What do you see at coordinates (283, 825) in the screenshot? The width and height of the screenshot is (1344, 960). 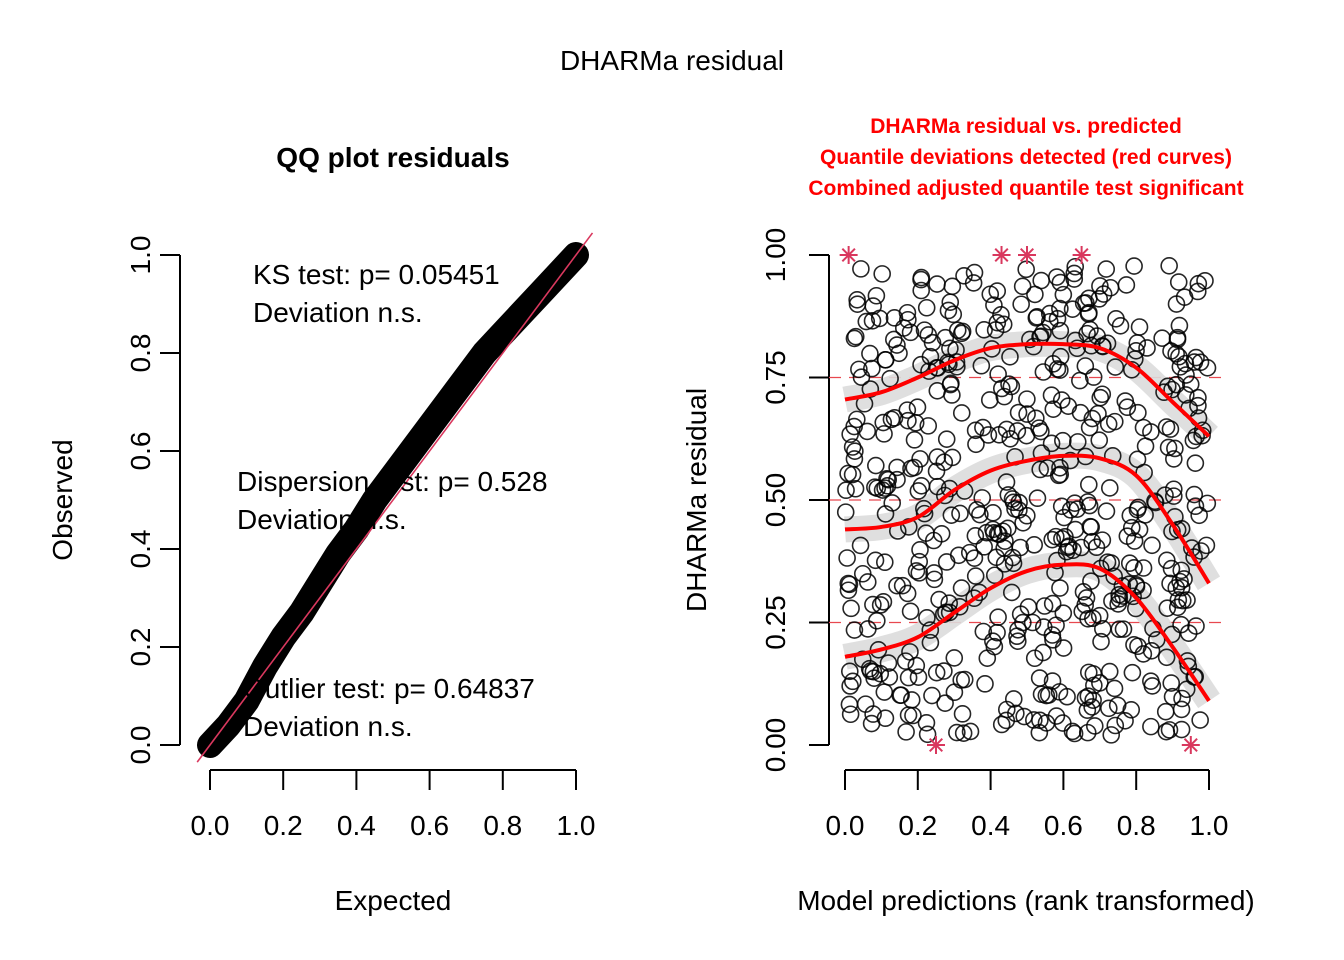 I see `qq-x-tick-label: 0.2` at bounding box center [283, 825].